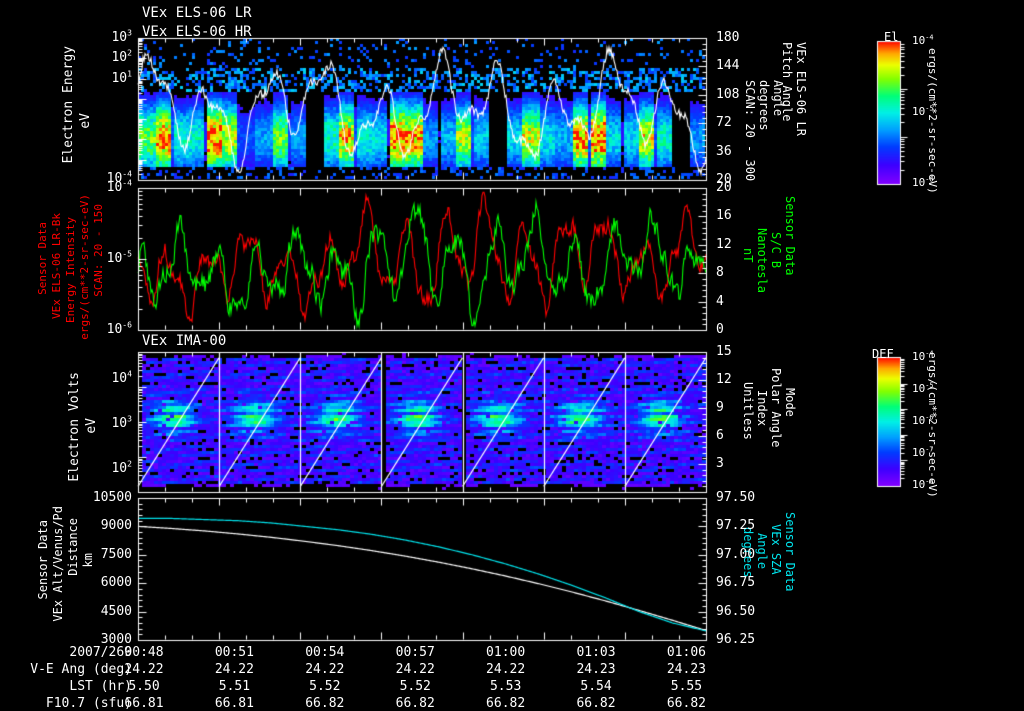 This screenshot has width=1024, height=711. Describe the element at coordinates (325, 703) in the screenshot. I see `time-cell-r3-c2: 66.82` at that location.